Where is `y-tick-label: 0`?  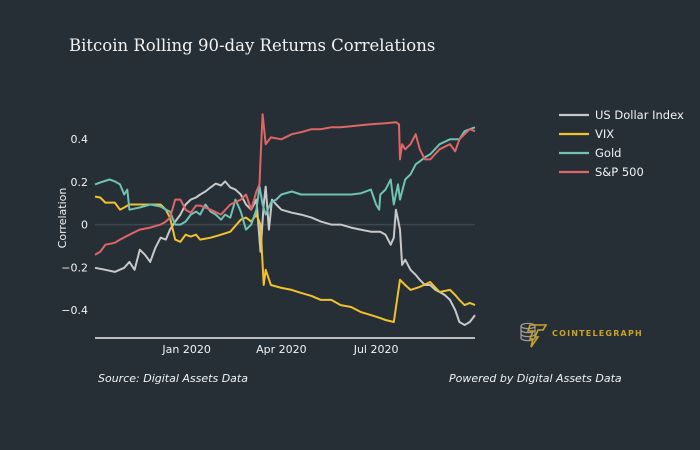 y-tick-label: 0 is located at coordinates (84, 225).